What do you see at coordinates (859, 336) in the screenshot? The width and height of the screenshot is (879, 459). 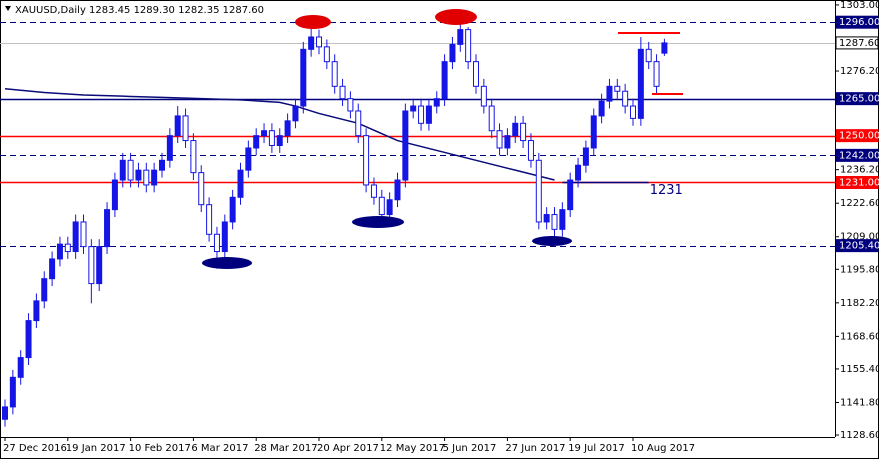 I see `y-tick-label: 1168.60` at bounding box center [859, 336].